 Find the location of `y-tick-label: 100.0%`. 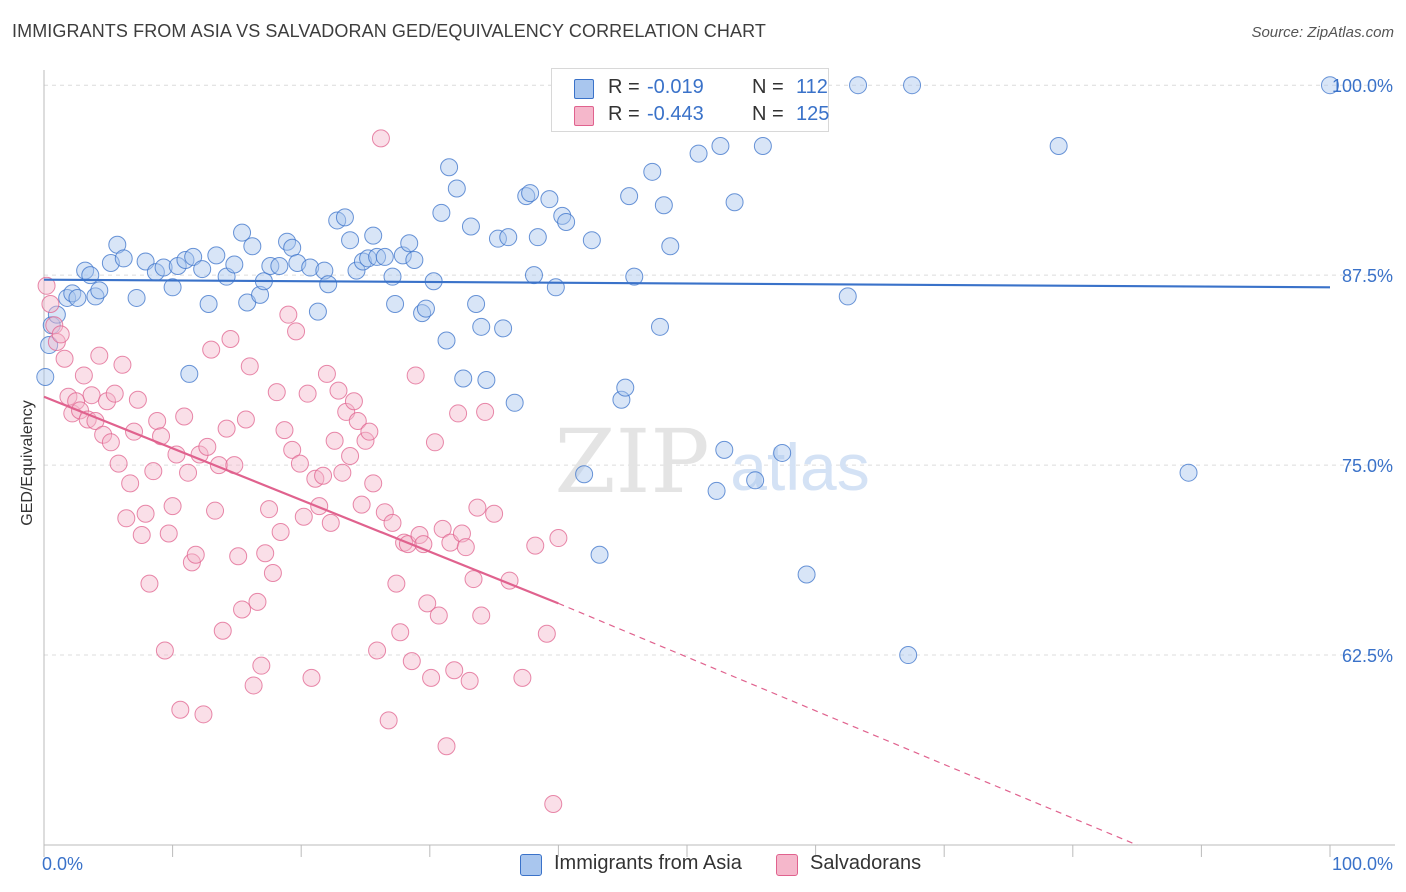

y-tick-label: 100.0% is located at coordinates (1362, 86).